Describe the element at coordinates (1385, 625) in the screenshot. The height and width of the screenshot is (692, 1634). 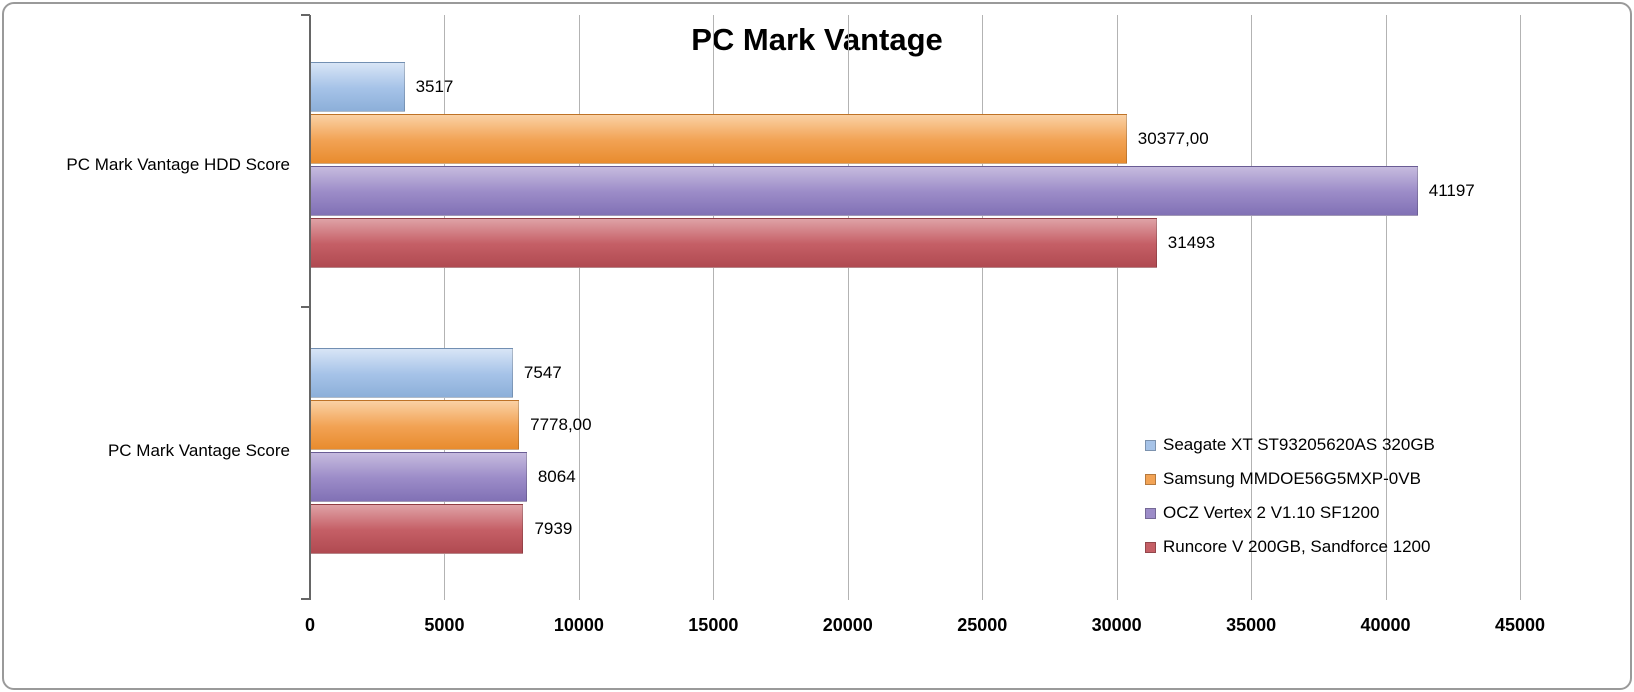
I see `x-axis-tick-label: 40000` at that location.